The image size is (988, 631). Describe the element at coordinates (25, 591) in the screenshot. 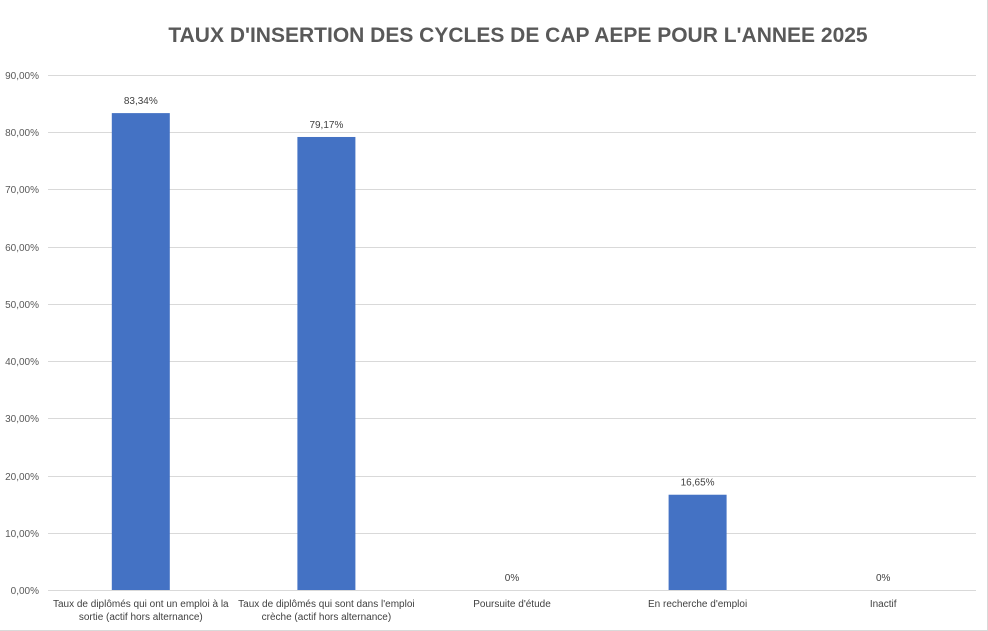

I see `y-tick-label: 0,00%` at that location.